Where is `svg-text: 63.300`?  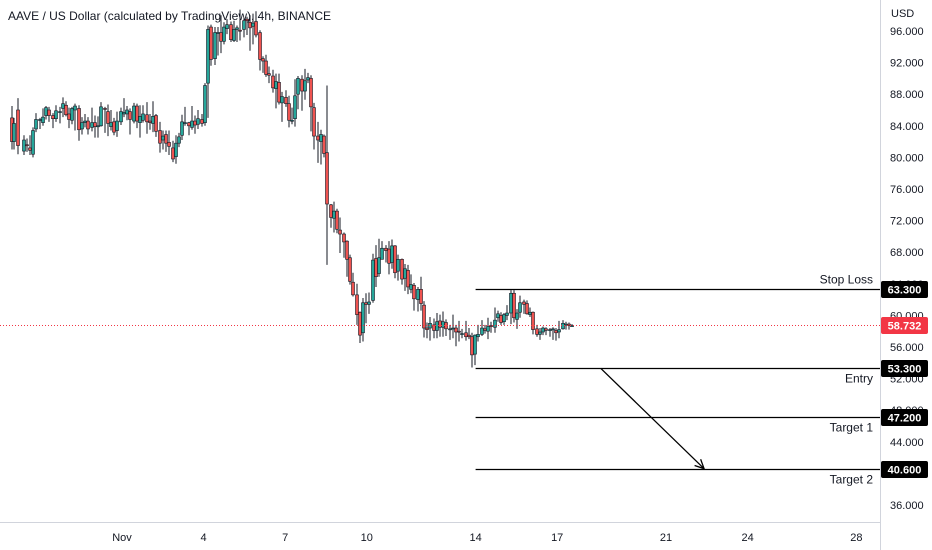 svg-text: 63.300 is located at coordinates (905, 291).